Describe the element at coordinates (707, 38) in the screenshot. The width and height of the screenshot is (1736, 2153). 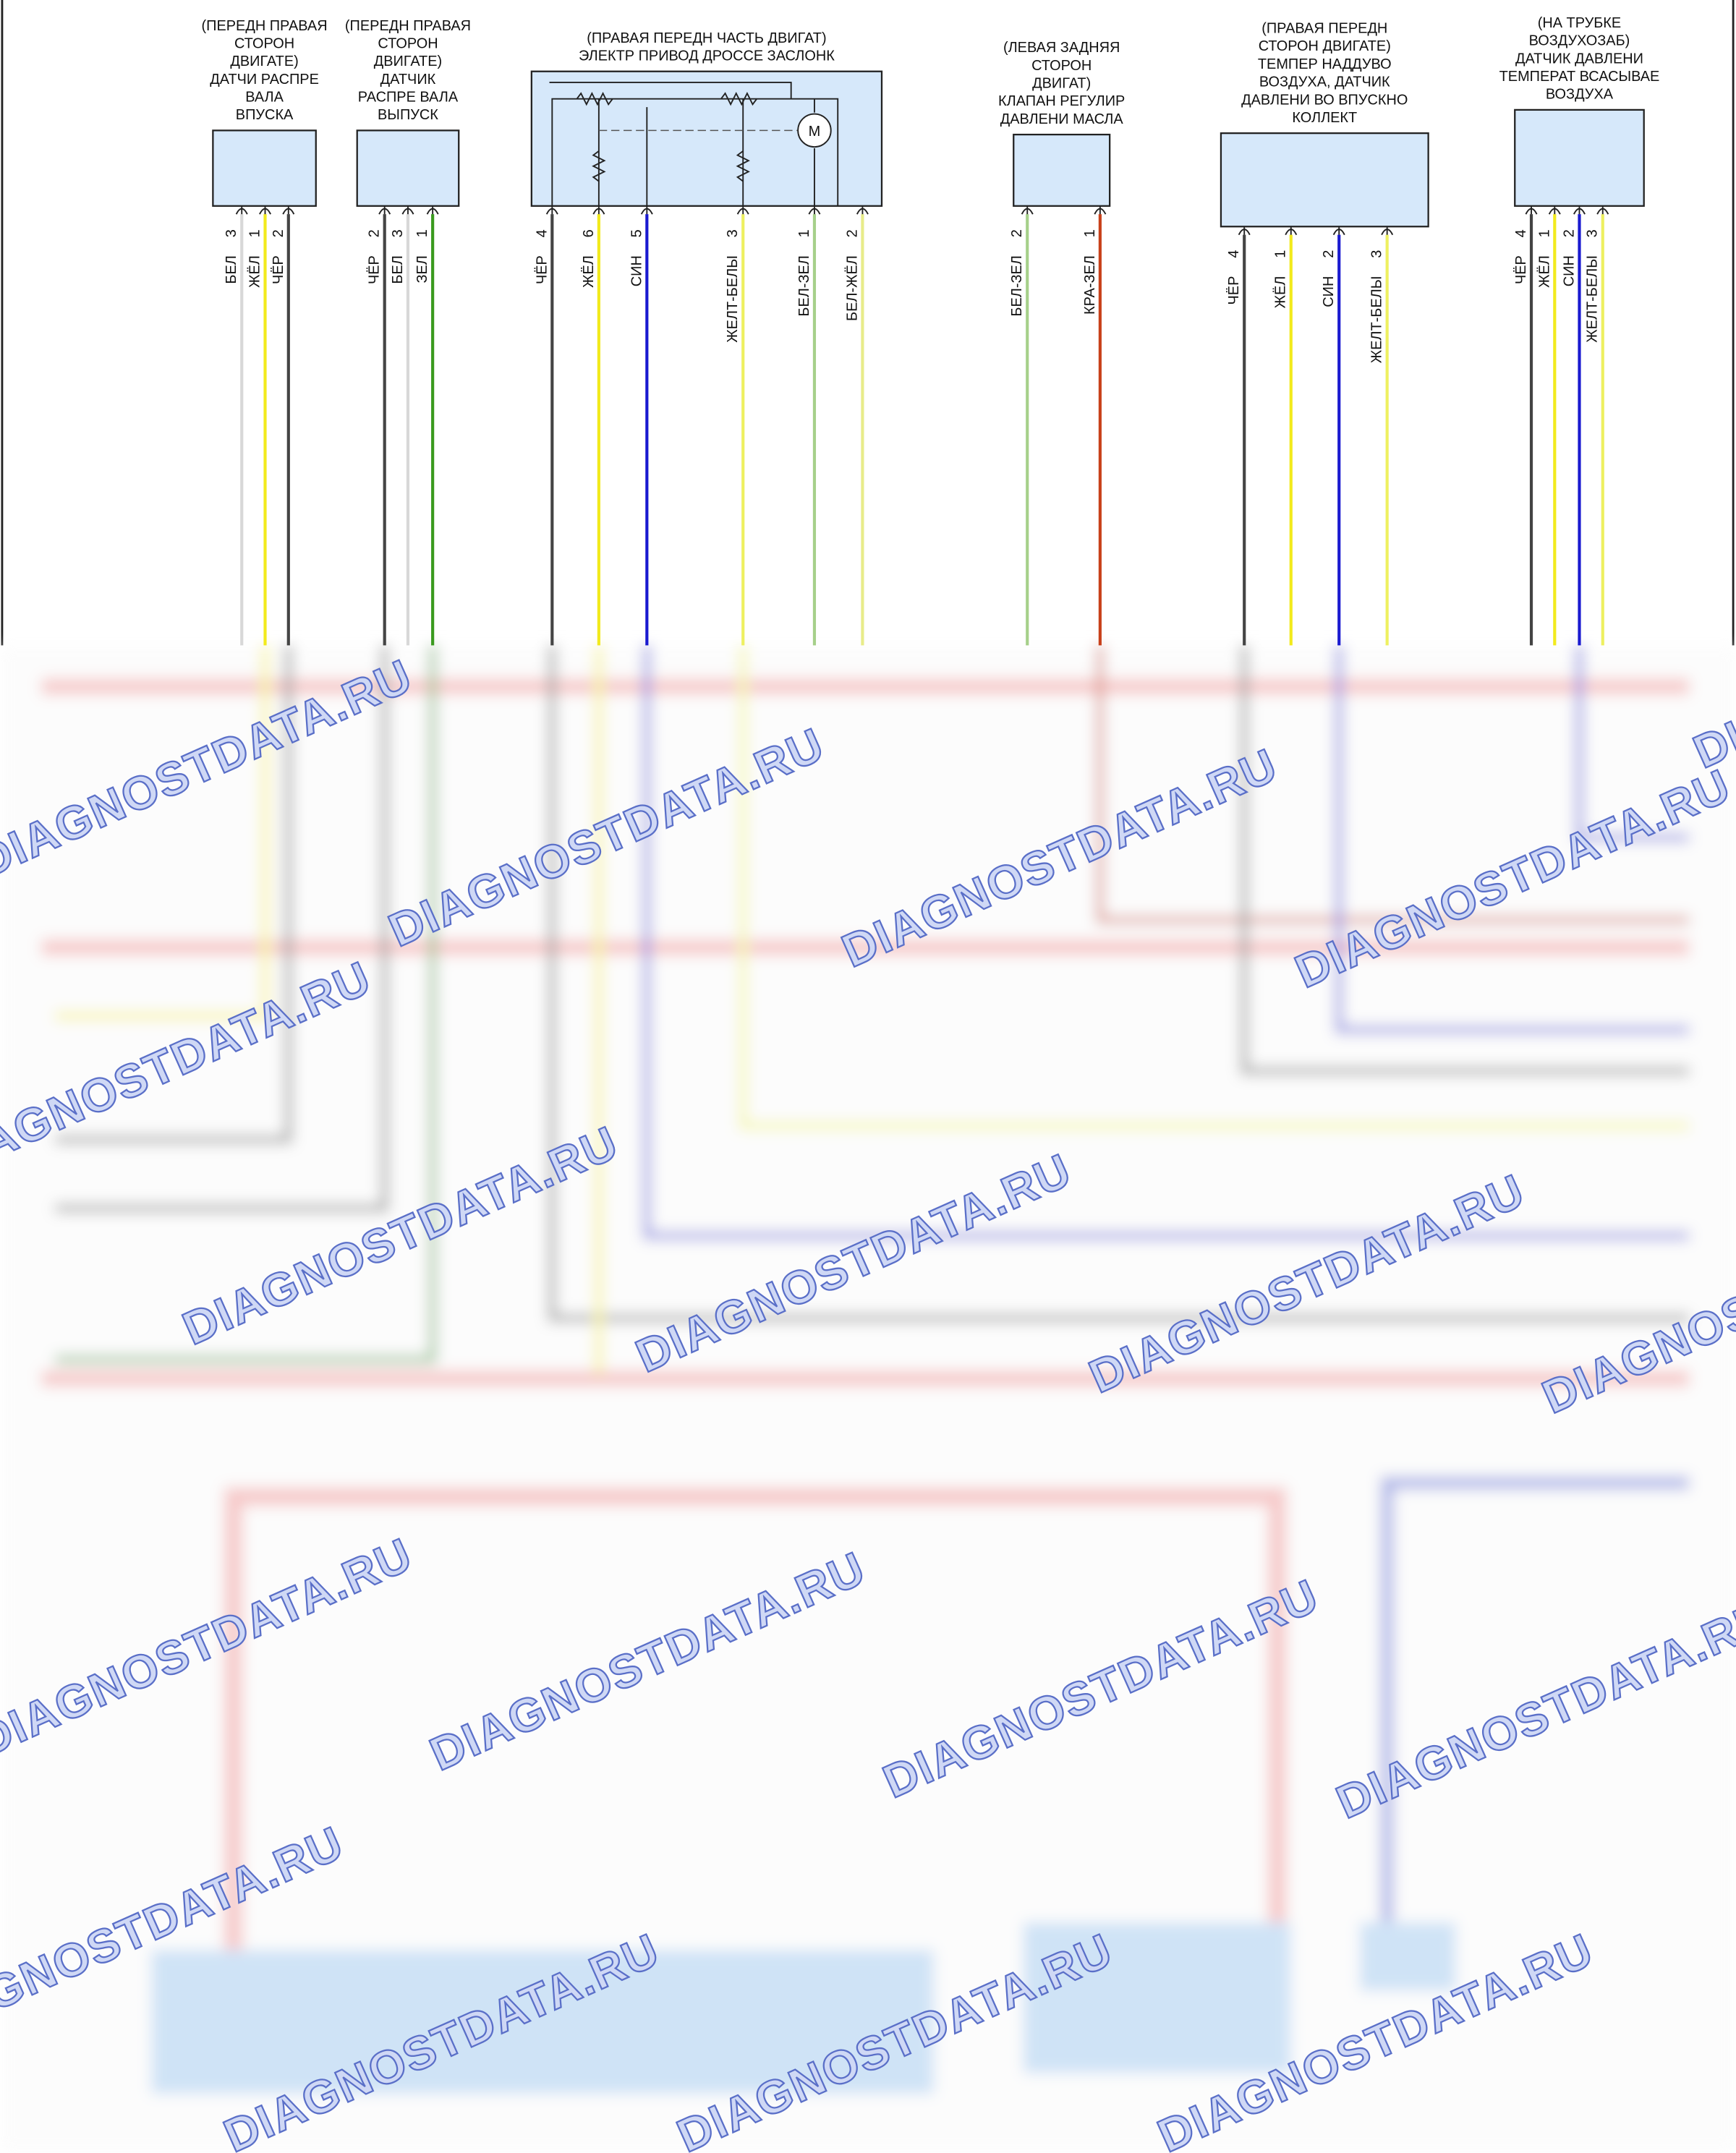
I see `component-label: (ПРАВАЯ ПЕРЕДН ЧАСТЬ ДВИГАТ)` at that location.